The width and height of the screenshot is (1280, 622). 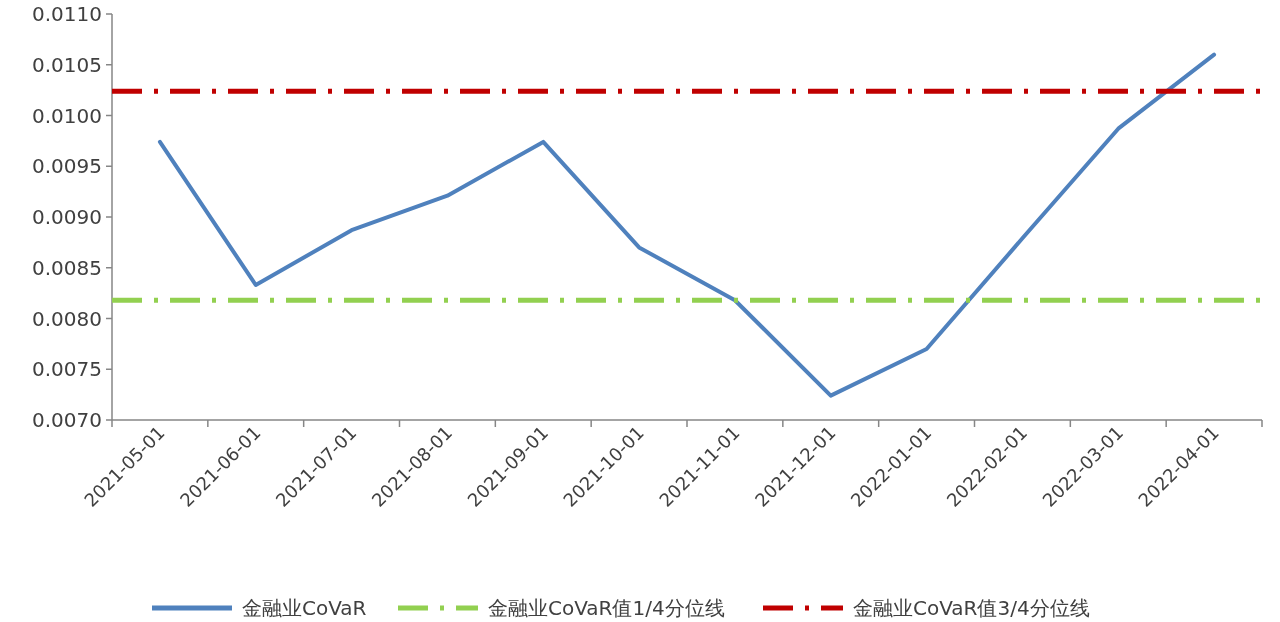 I want to click on y-tick-label: 0.0070, so click(x=67, y=420).